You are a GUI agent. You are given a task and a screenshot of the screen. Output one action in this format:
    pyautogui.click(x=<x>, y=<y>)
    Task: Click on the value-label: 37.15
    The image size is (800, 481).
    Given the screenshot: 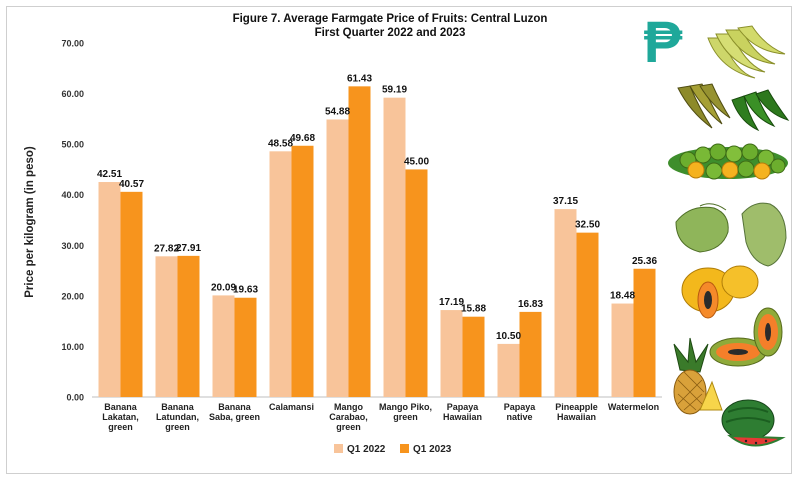 What is the action you would take?
    pyautogui.click(x=565, y=201)
    